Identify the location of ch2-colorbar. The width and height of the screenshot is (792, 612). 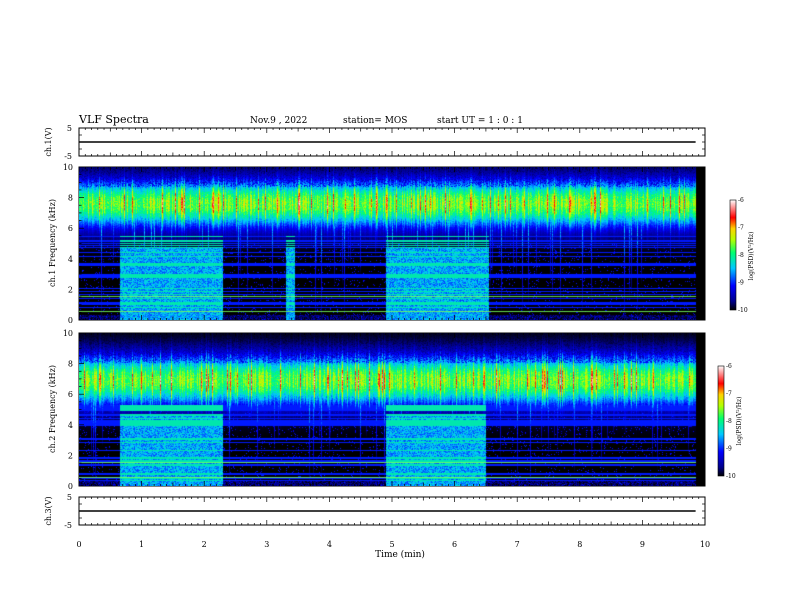
(721, 421).